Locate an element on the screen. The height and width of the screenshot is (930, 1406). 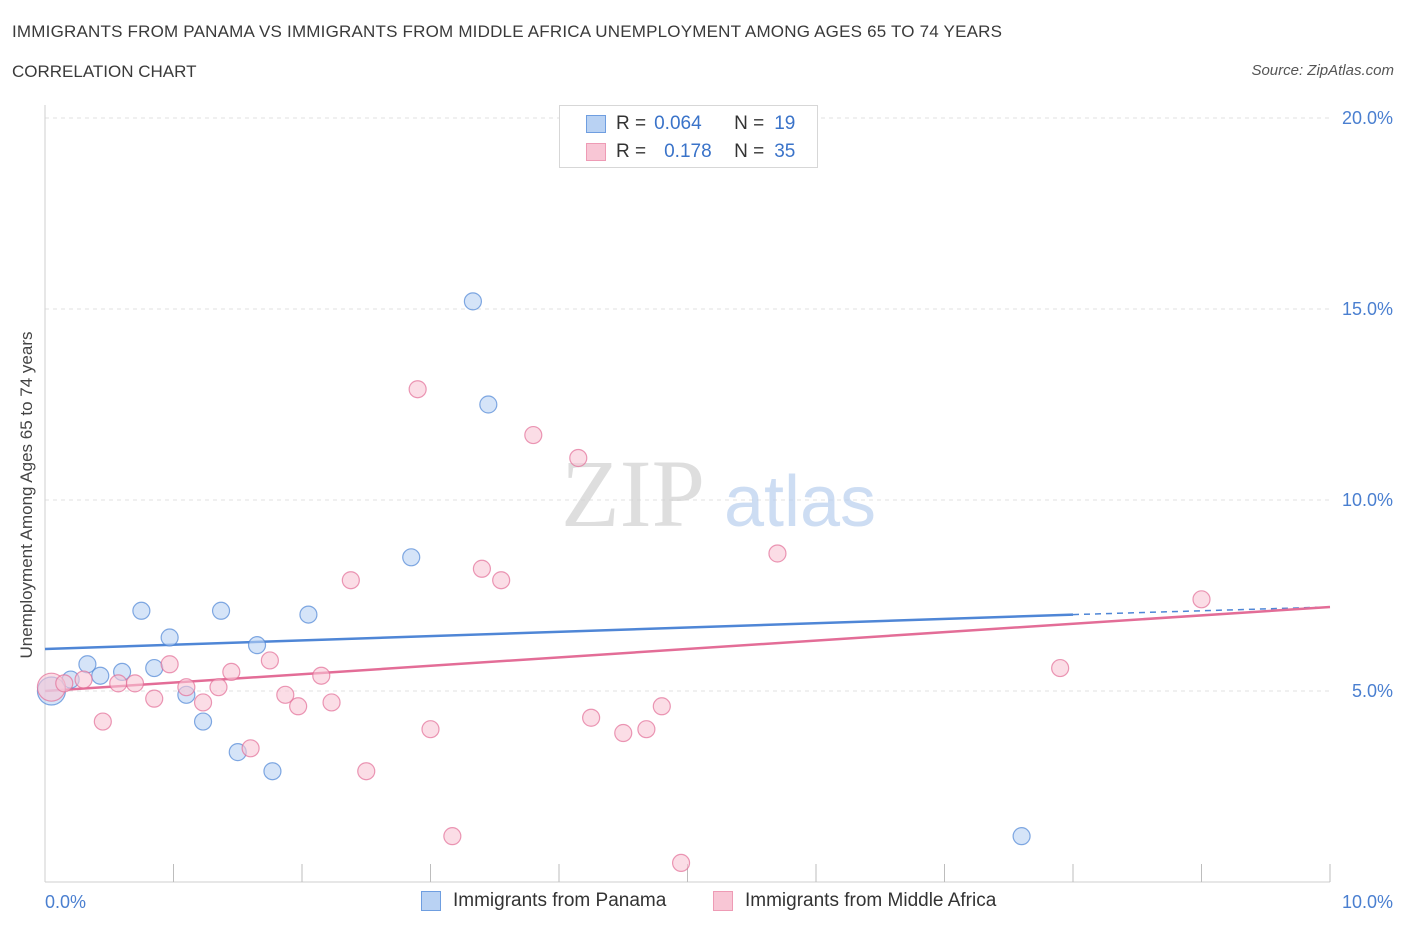
legend-row-panama: R = 0.064 N = 19 is located at coordinates (690, 124).